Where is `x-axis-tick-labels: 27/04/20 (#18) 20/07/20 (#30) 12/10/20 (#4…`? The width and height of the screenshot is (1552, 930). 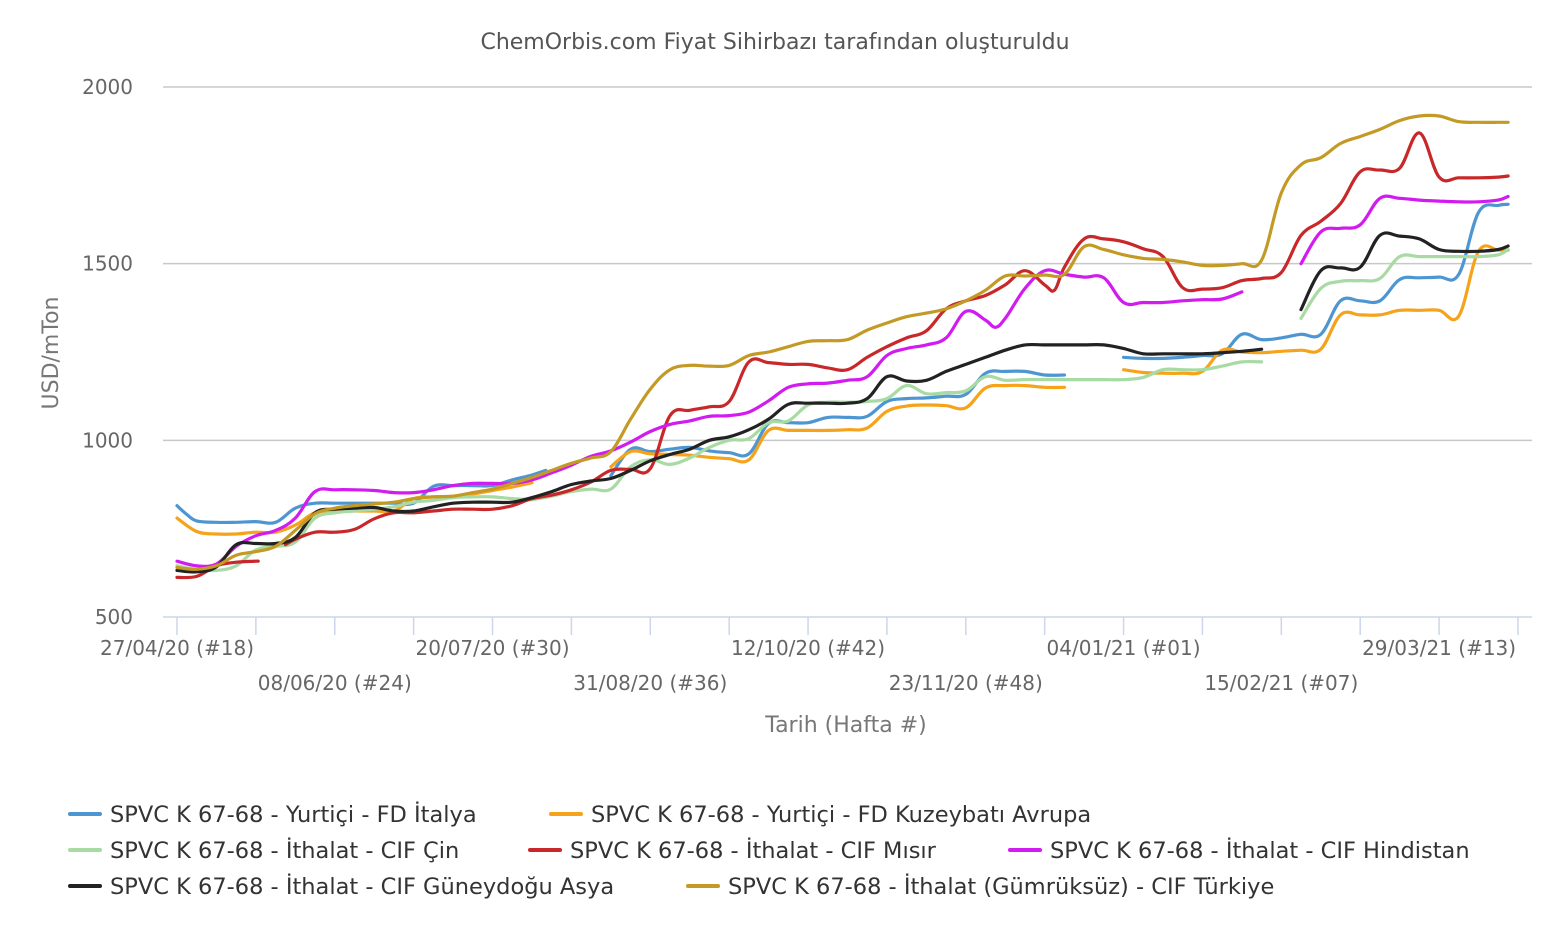 x-axis-tick-labels: 27/04/20 (#18) 20/07/20 (#30) 12/10/20 (#4… is located at coordinates (808, 665).